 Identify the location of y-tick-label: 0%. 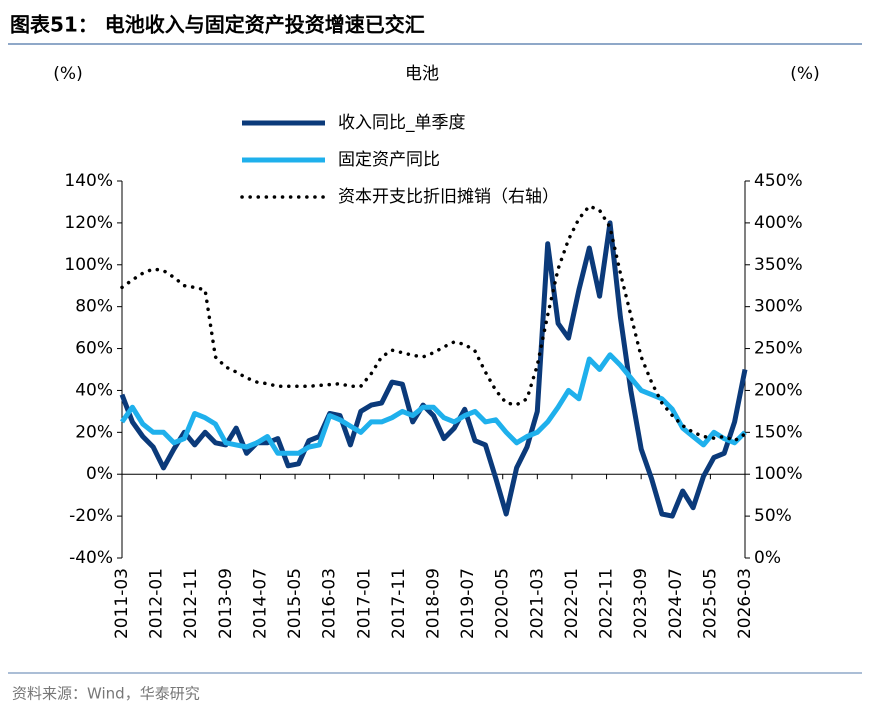
(99, 474).